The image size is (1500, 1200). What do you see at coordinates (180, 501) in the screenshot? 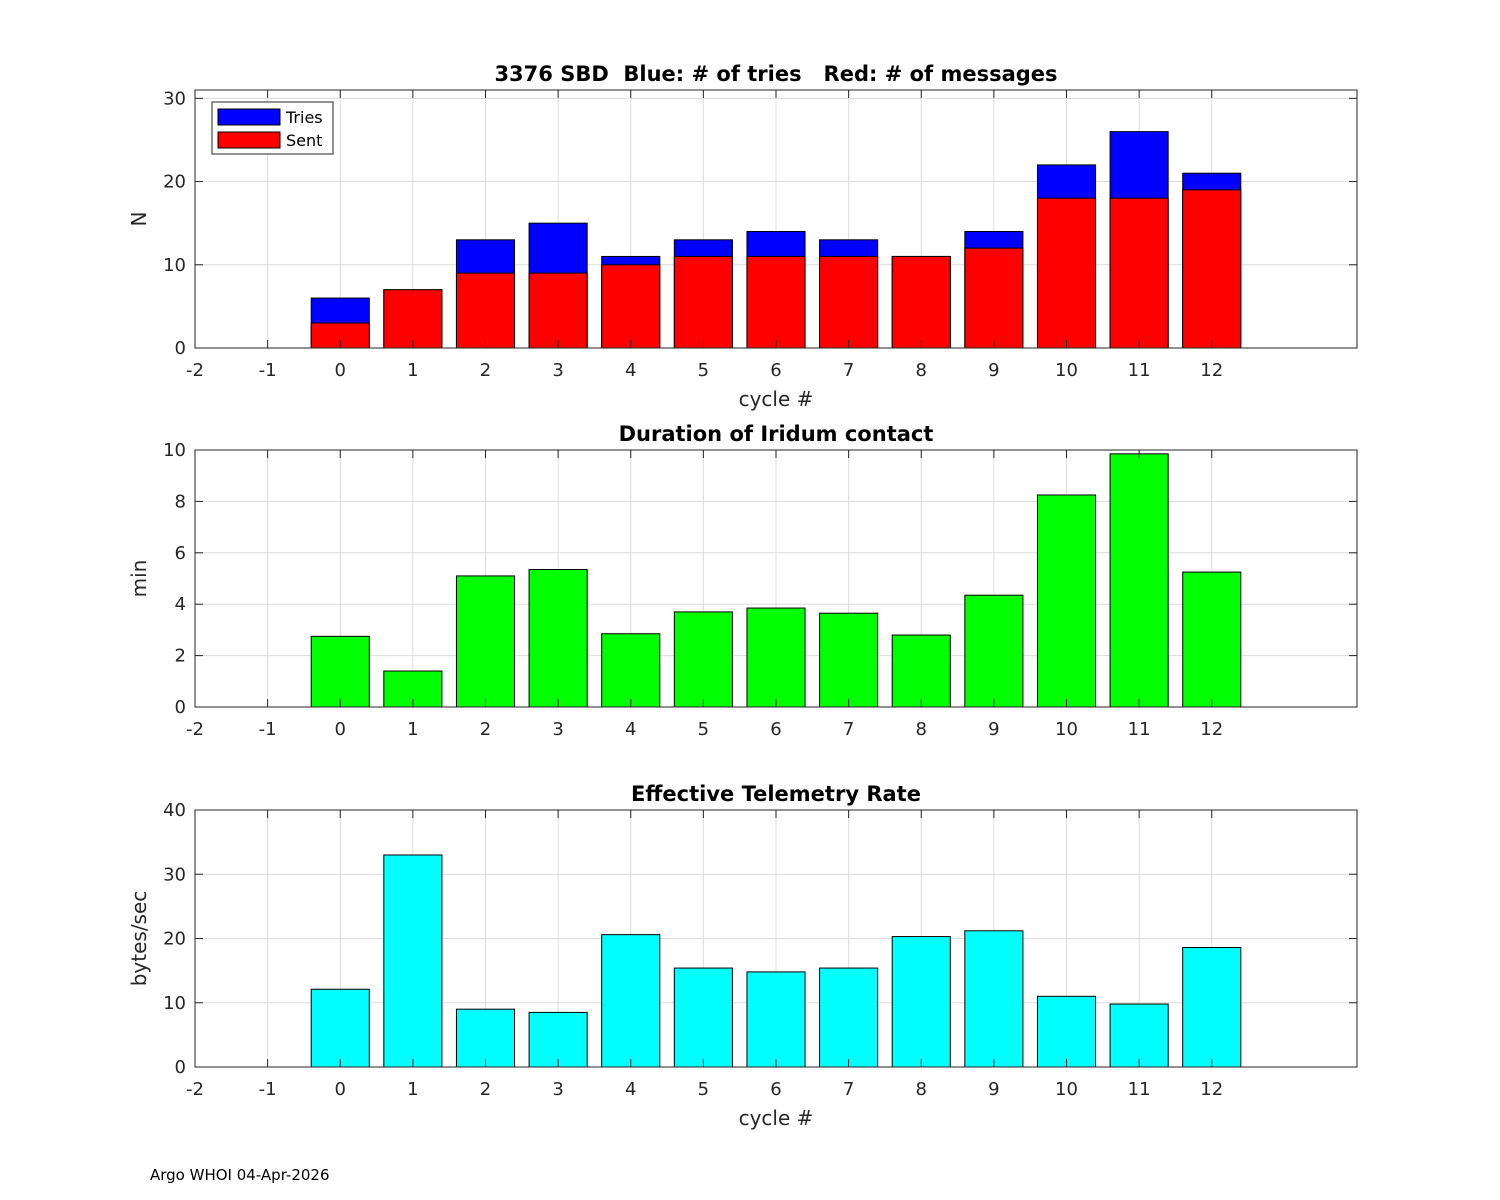
I see `y-tick-label: 8` at bounding box center [180, 501].